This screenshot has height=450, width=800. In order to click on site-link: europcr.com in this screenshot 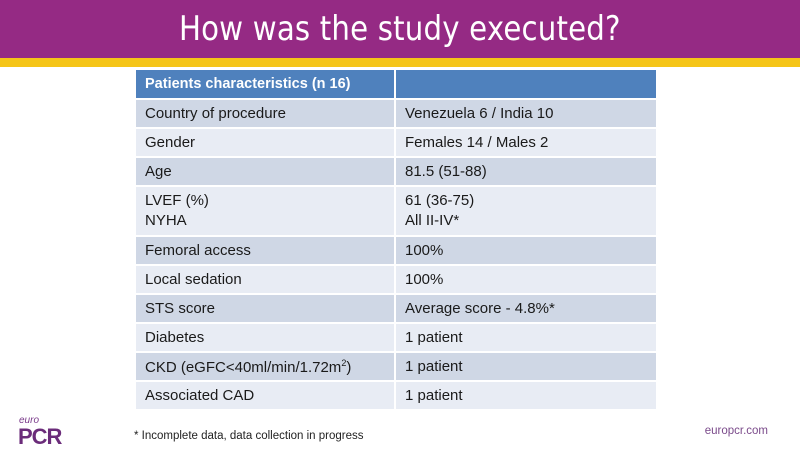, I will do `click(736, 431)`.